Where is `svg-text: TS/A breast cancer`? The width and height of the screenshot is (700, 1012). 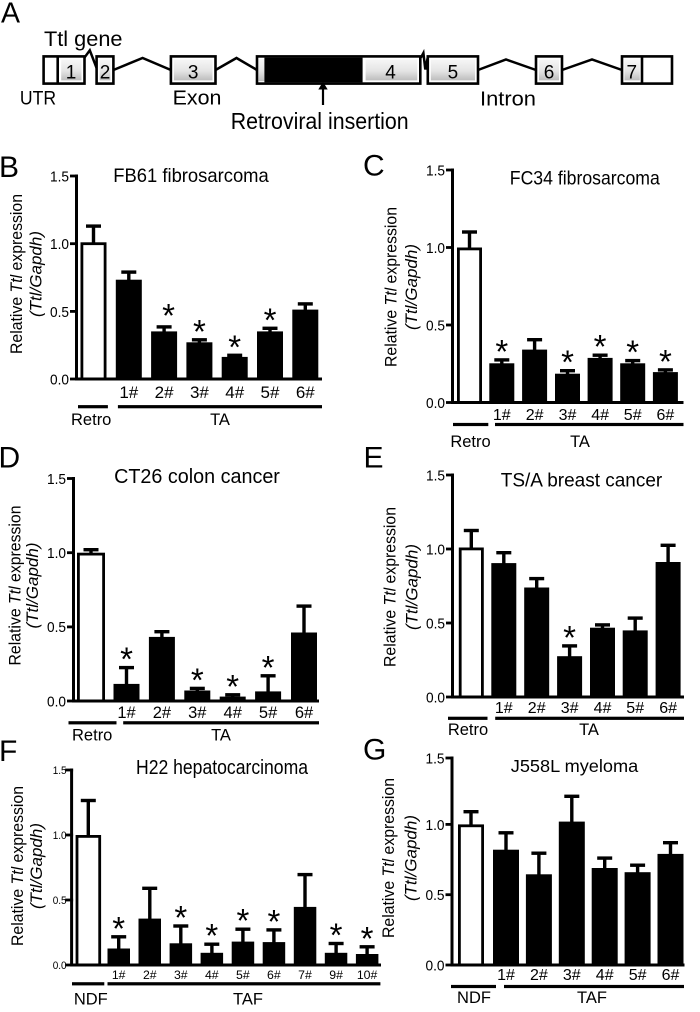
svg-text: TS/A breast cancer is located at coordinates (582, 481).